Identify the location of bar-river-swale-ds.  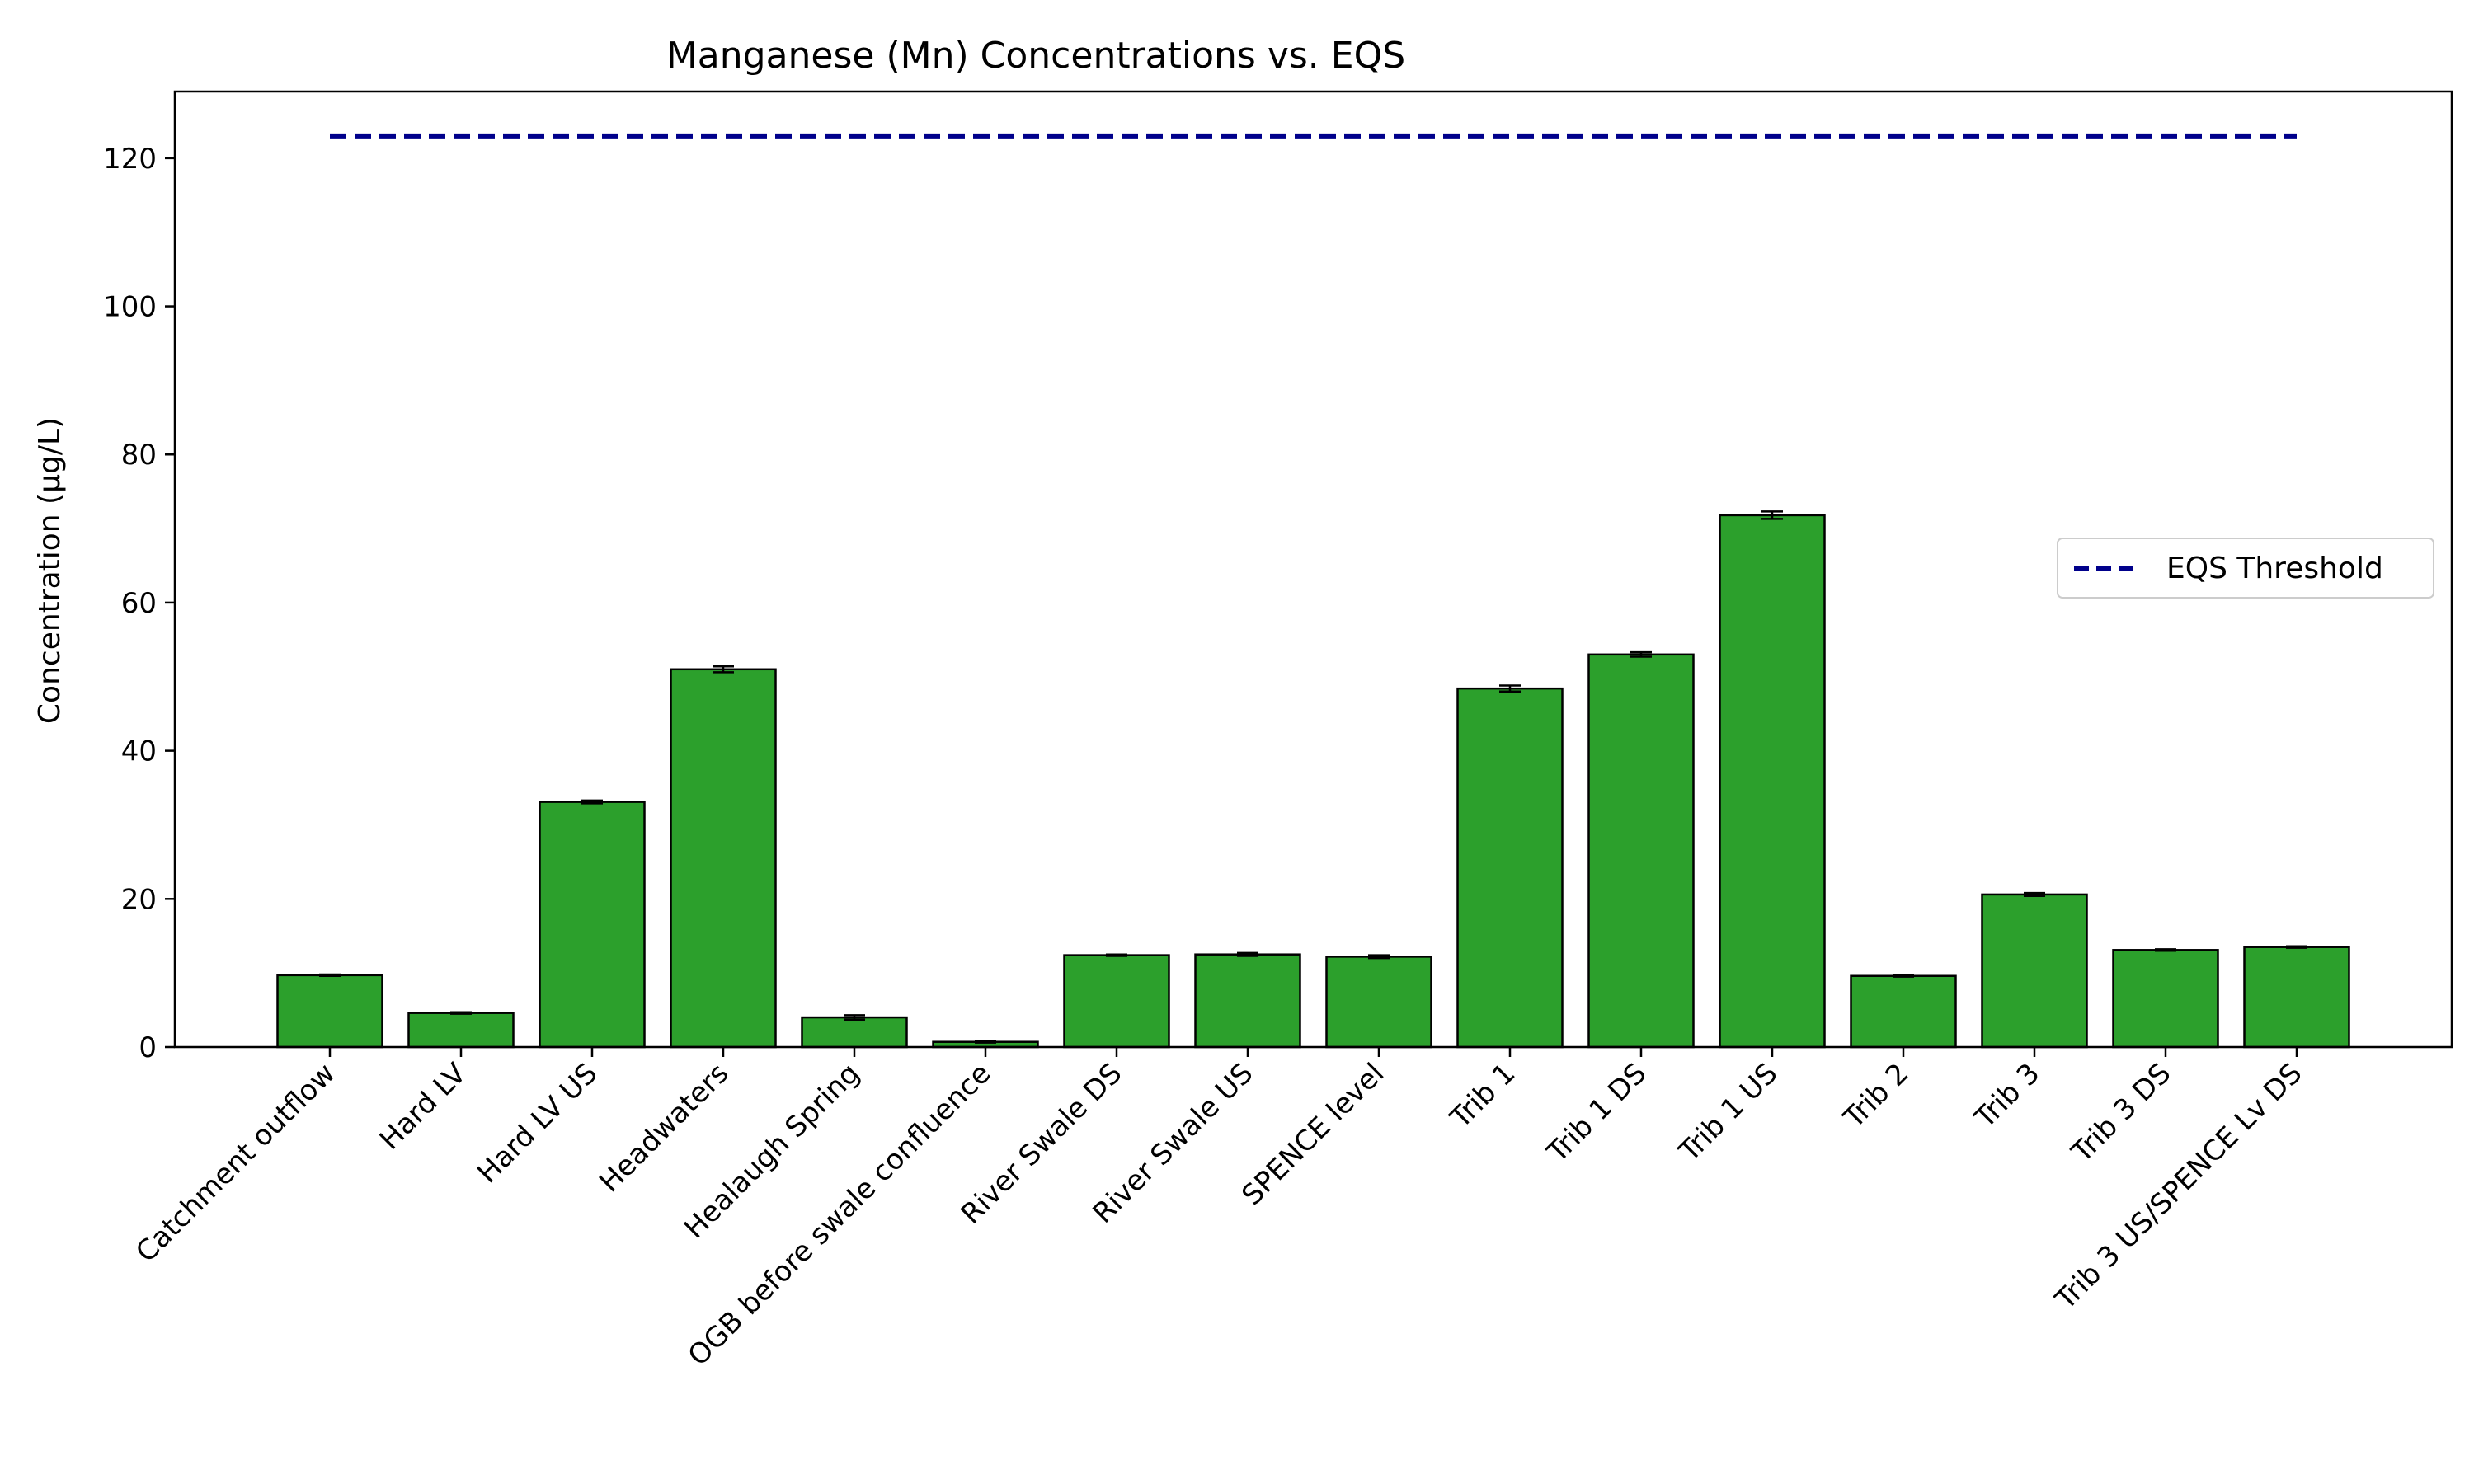
(1116, 1001).